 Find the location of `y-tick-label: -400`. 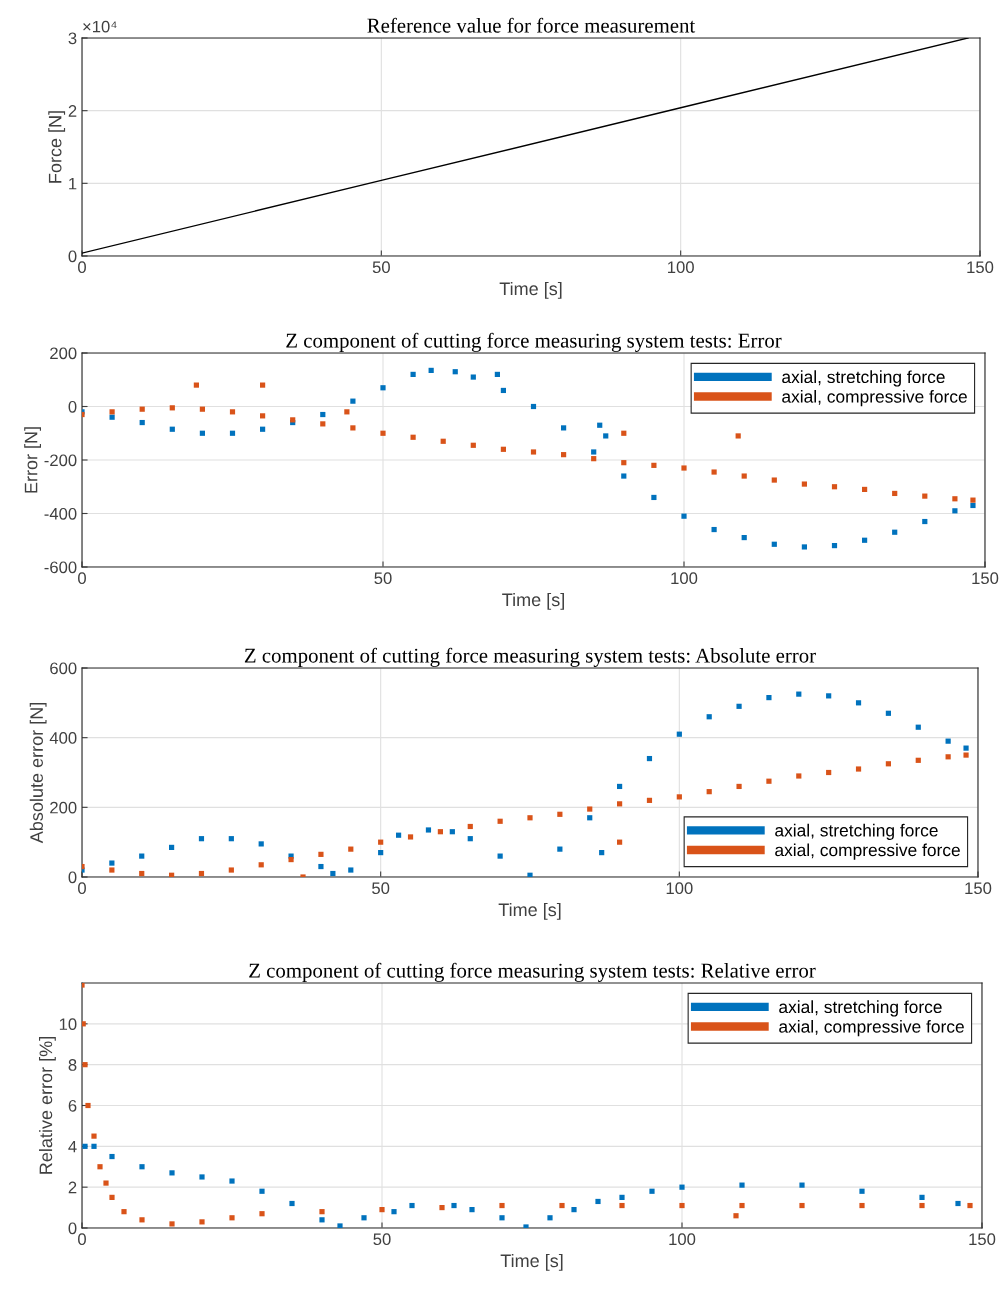

y-tick-label: -400 is located at coordinates (60, 513).